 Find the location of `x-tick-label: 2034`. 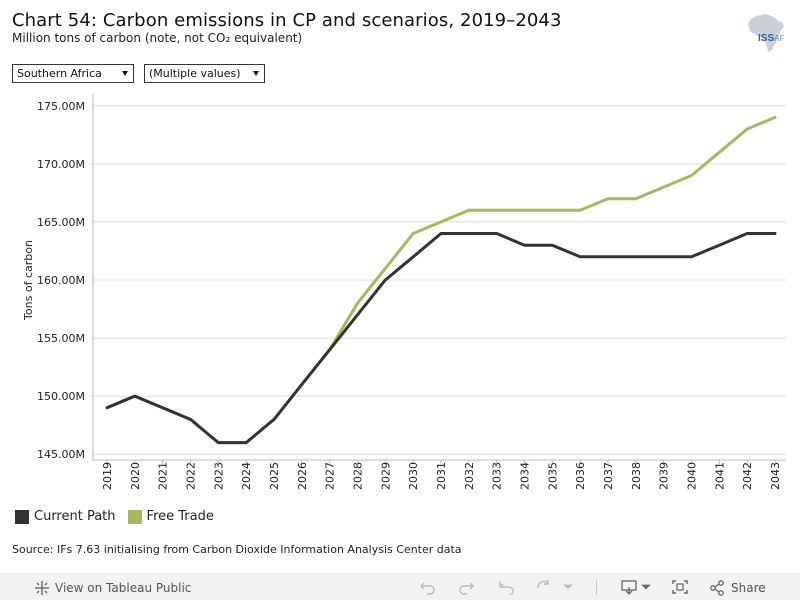

x-tick-label: 2034 is located at coordinates (525, 476).